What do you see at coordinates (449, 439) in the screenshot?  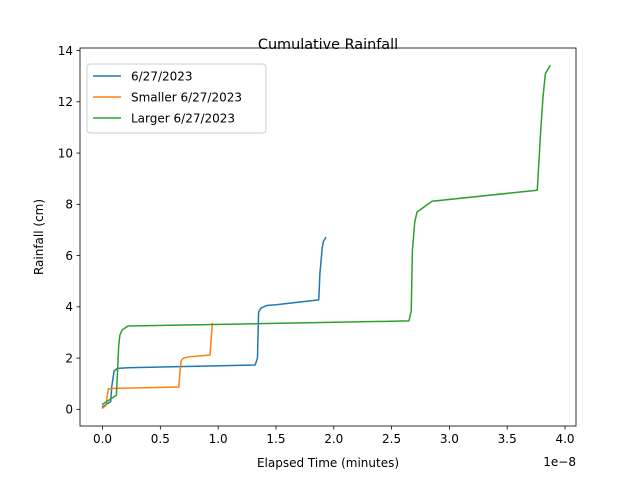 I see `x-tick-label: 3.0` at bounding box center [449, 439].